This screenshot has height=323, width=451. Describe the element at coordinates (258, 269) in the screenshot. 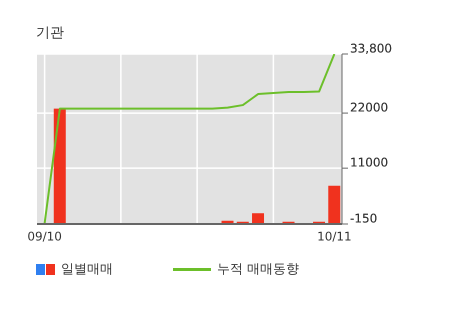

I see `legend-label: 누적 매매동향` at that location.